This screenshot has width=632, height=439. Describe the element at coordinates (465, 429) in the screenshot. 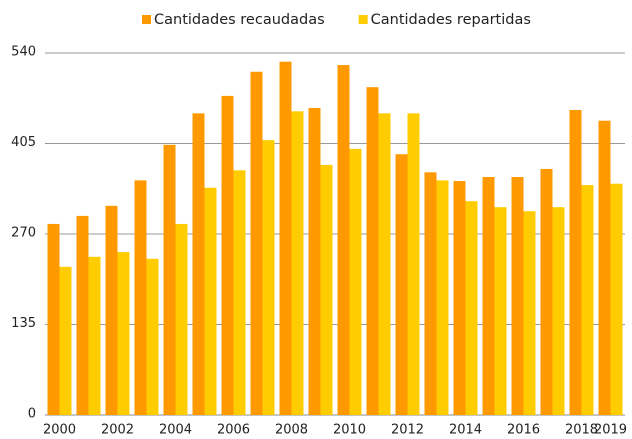

I see `x-tick-label: 2014` at that location.